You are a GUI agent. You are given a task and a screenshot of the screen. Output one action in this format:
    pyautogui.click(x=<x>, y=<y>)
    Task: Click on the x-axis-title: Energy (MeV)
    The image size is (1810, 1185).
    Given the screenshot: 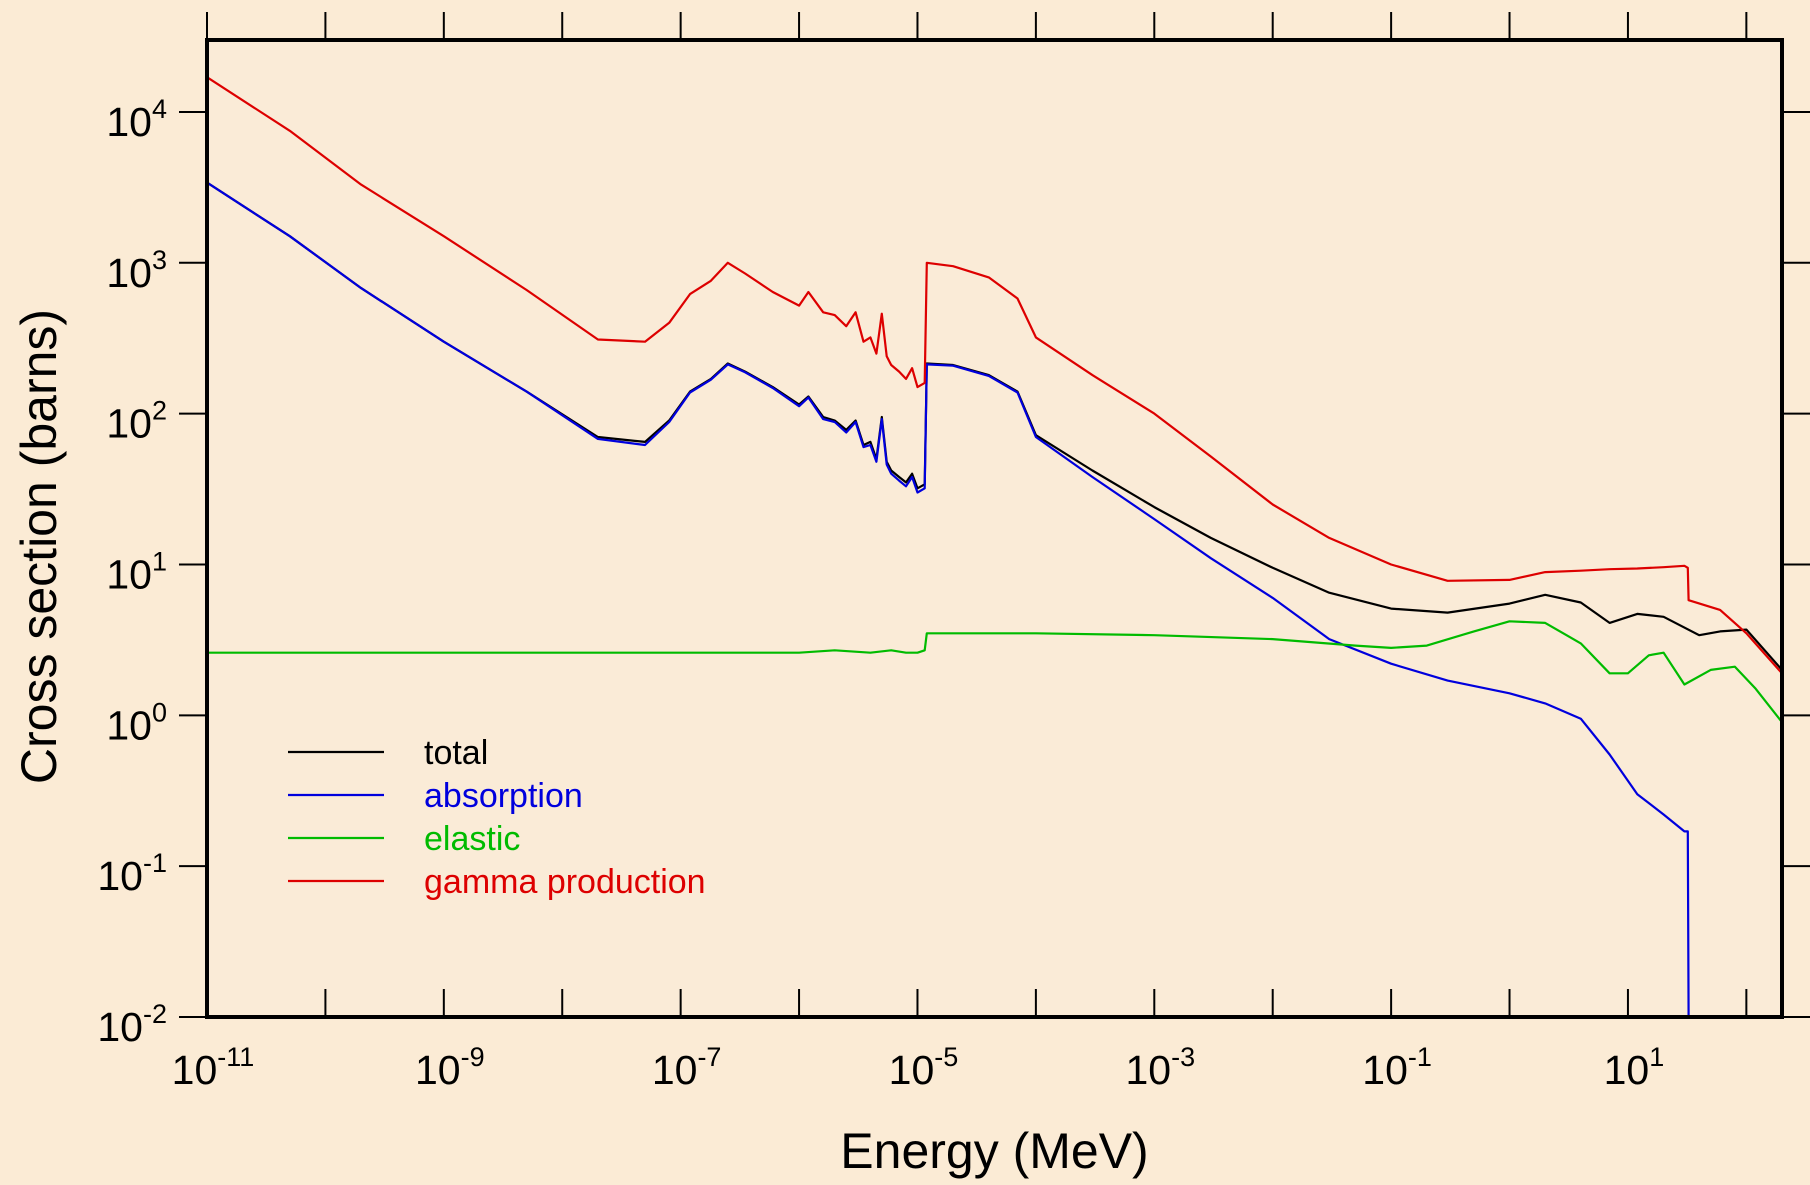 What is the action you would take?
    pyautogui.click(x=994, y=1151)
    